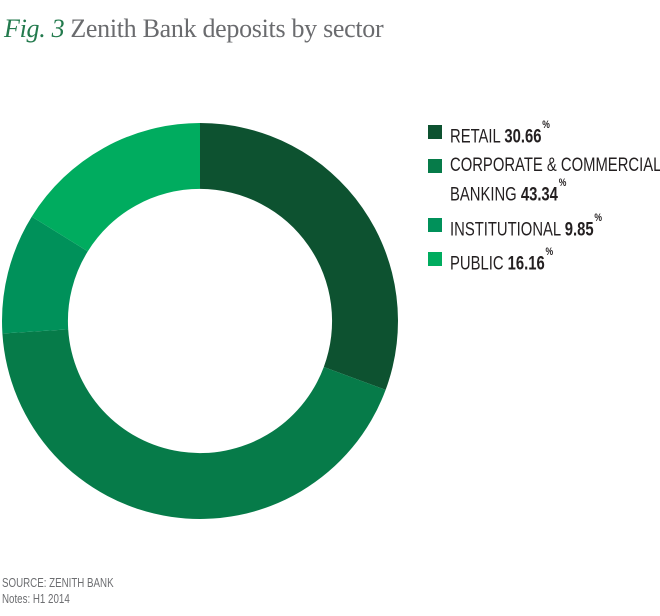 This screenshot has width=660, height=616. Describe the element at coordinates (526, 225) in the screenshot. I see `legend-label-institutional: INSTITUTIONAL 9.85%` at that location.